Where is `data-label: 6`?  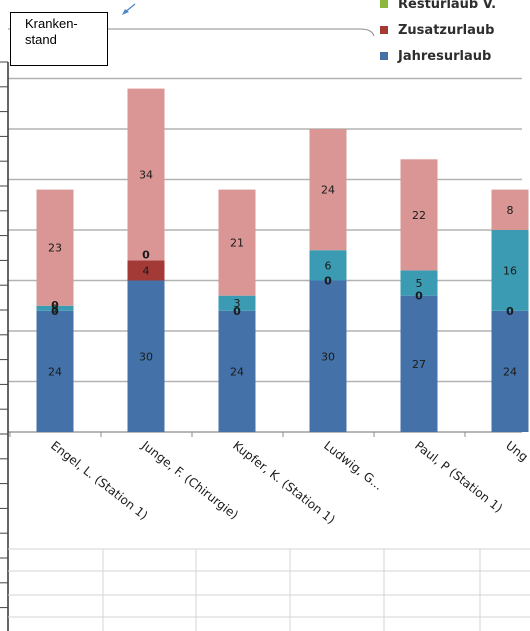 data-label: 6 is located at coordinates (328, 265).